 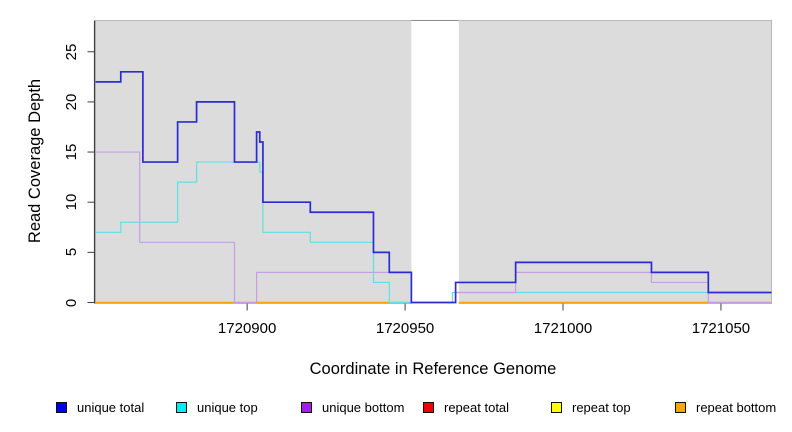 I want to click on legend-label: repeat top, so click(x=601, y=407).